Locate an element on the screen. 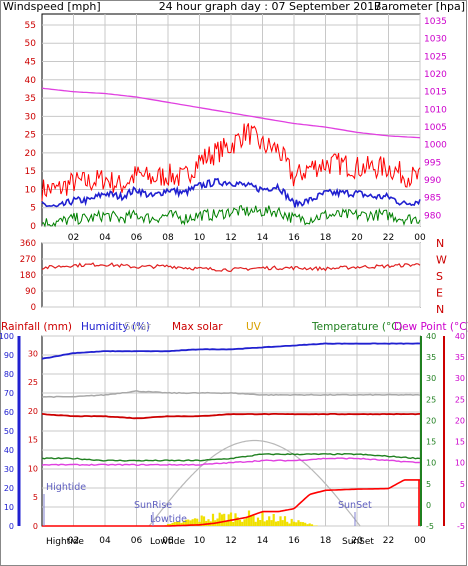  direction-panel-grid is located at coordinates (231, 275).